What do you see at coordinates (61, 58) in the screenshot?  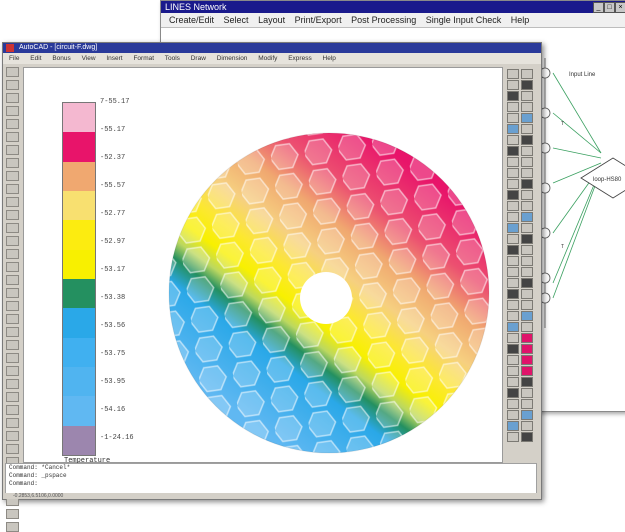 I see `menu-bonus: Bonus` at bounding box center [61, 58].